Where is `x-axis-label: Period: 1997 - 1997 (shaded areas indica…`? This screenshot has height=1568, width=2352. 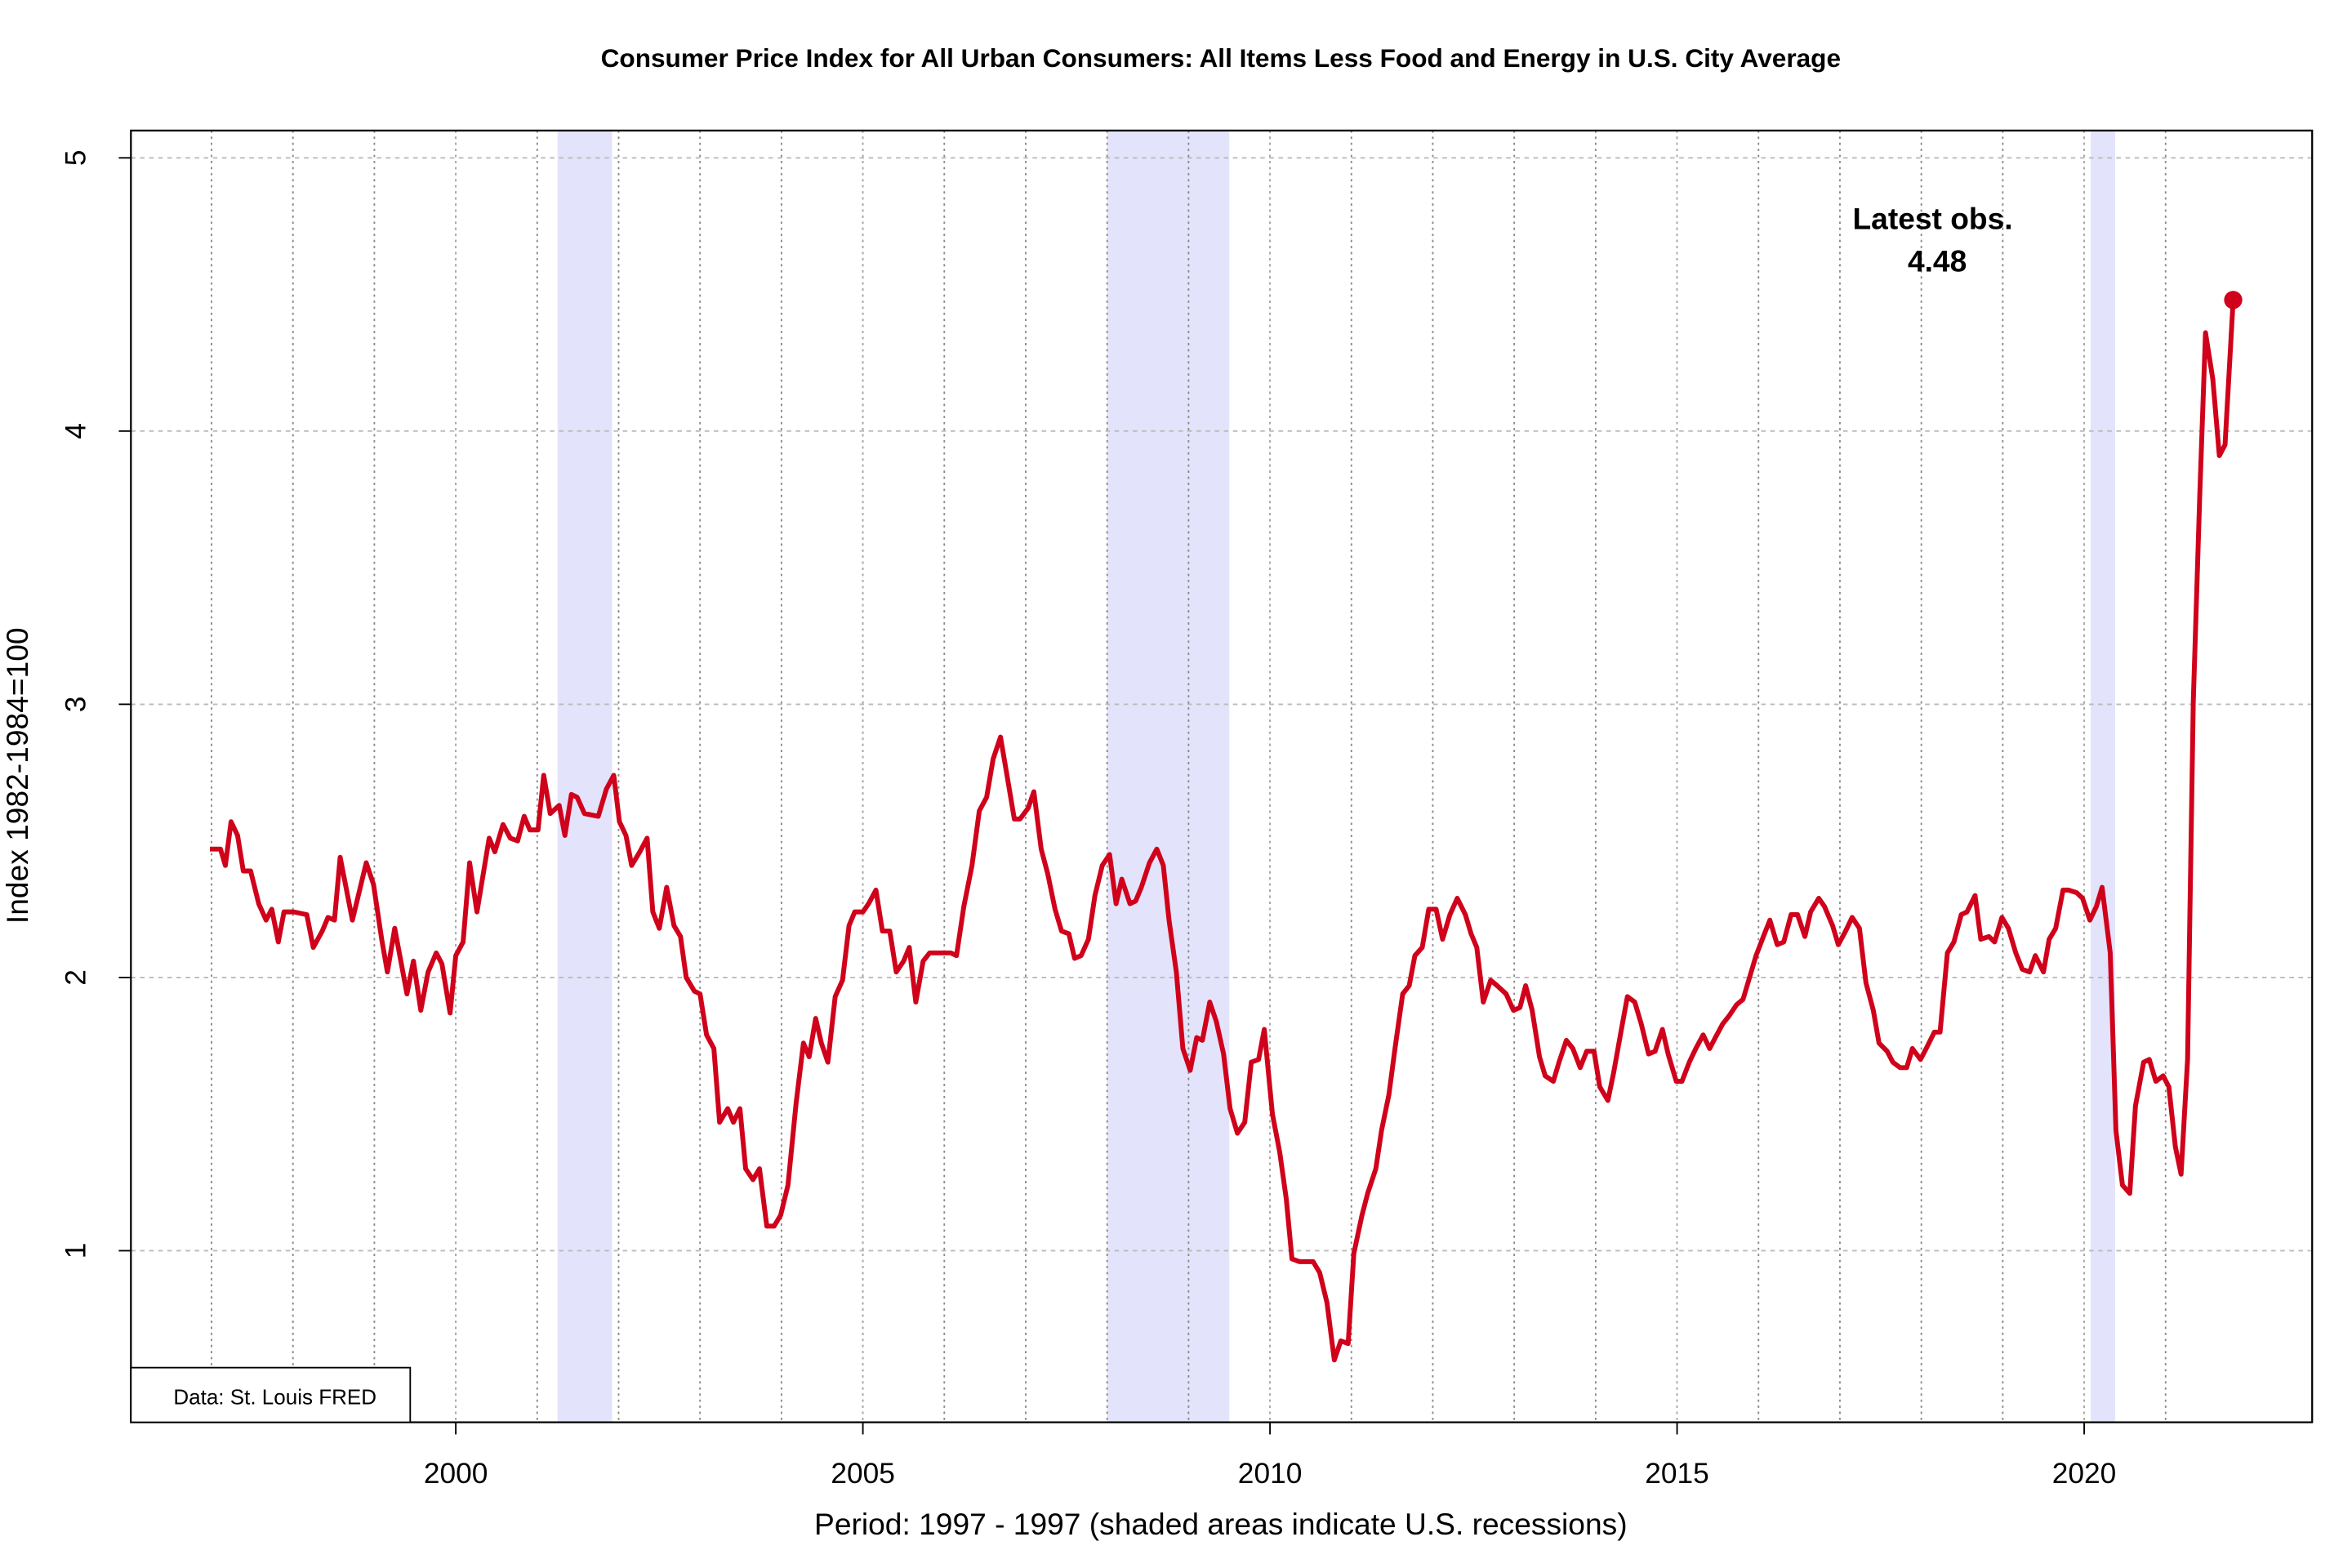 x-axis-label: Period: 1997 - 1997 (shaded areas indica… is located at coordinates (1221, 1524).